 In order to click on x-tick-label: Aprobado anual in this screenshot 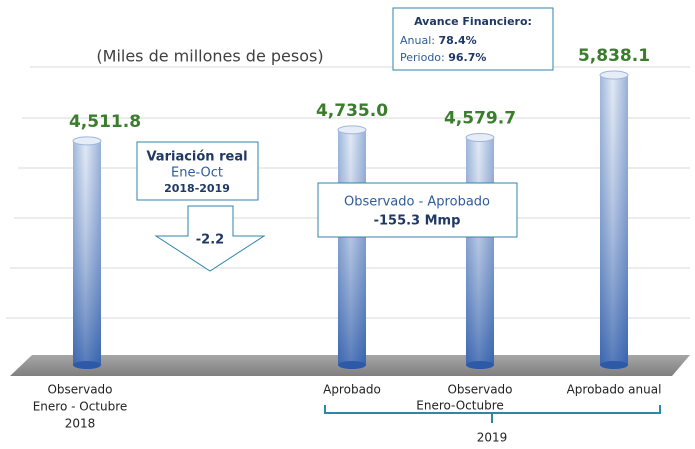, I will do `click(614, 390)`.